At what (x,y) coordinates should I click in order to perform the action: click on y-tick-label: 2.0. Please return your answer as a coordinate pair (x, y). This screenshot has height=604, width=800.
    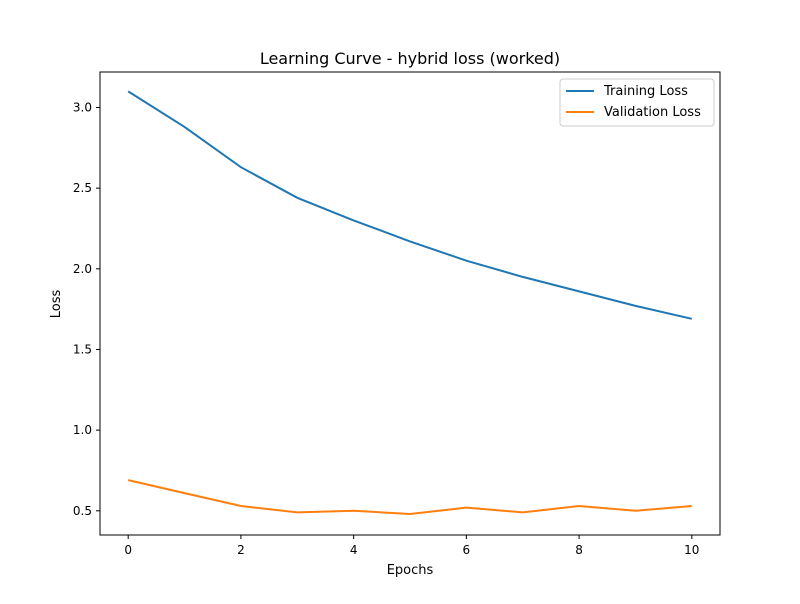
    Looking at the image, I should click on (82, 269).